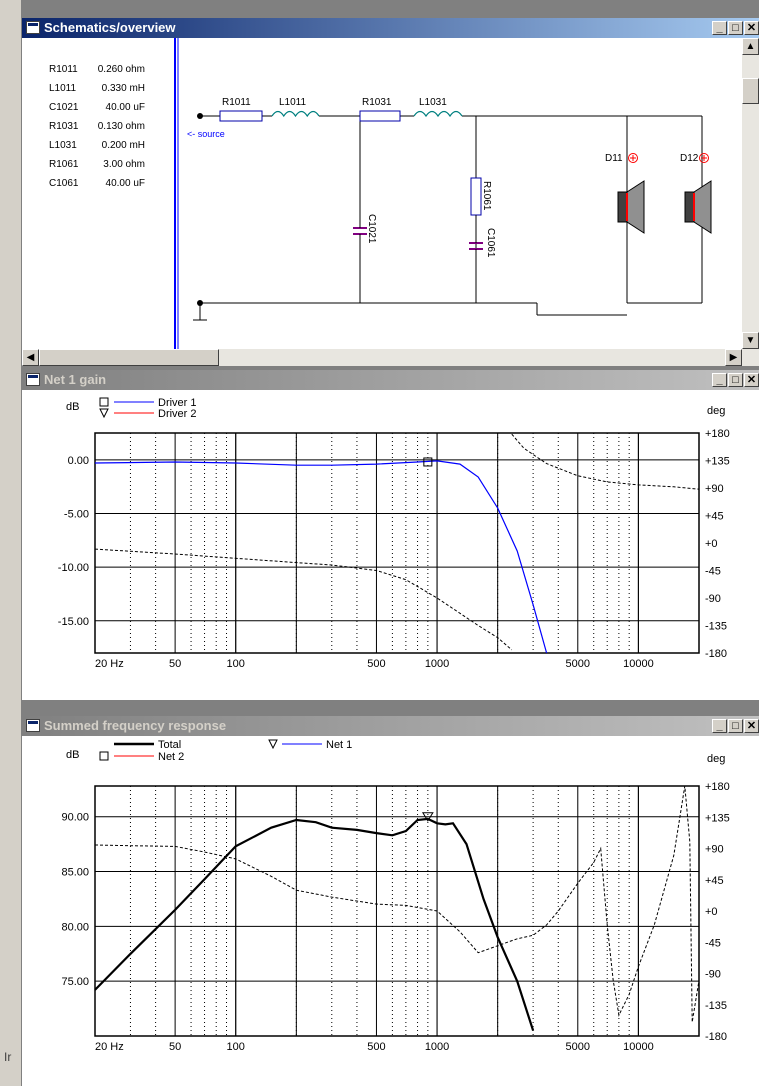 This screenshot has height=1086, width=759. What do you see at coordinates (78, 461) in the screenshot?
I see `y-tick-label: 0.00` at bounding box center [78, 461].